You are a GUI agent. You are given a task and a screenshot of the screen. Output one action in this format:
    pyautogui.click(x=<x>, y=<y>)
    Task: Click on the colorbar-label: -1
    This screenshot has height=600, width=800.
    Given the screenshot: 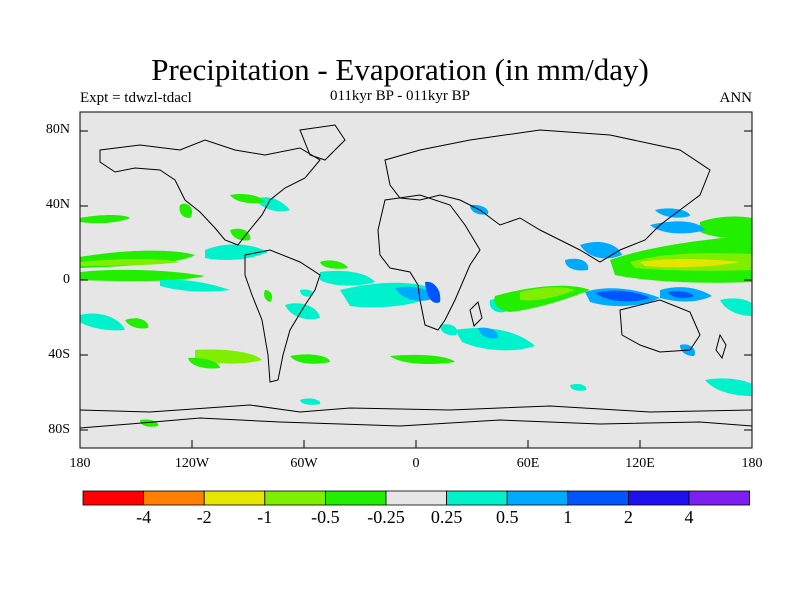 What is the action you would take?
    pyautogui.click(x=265, y=517)
    